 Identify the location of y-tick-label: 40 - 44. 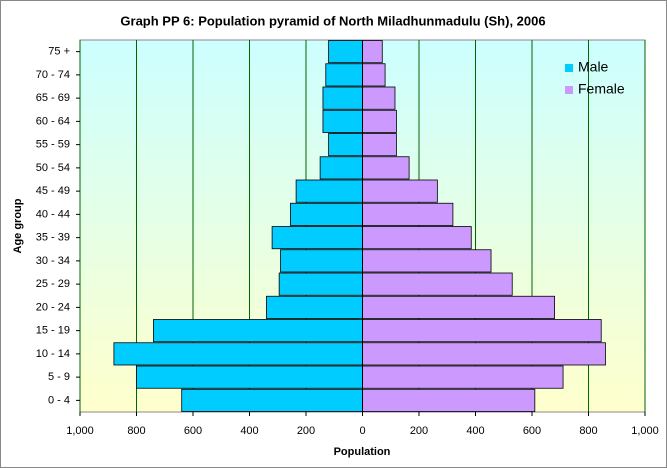
(53, 214).